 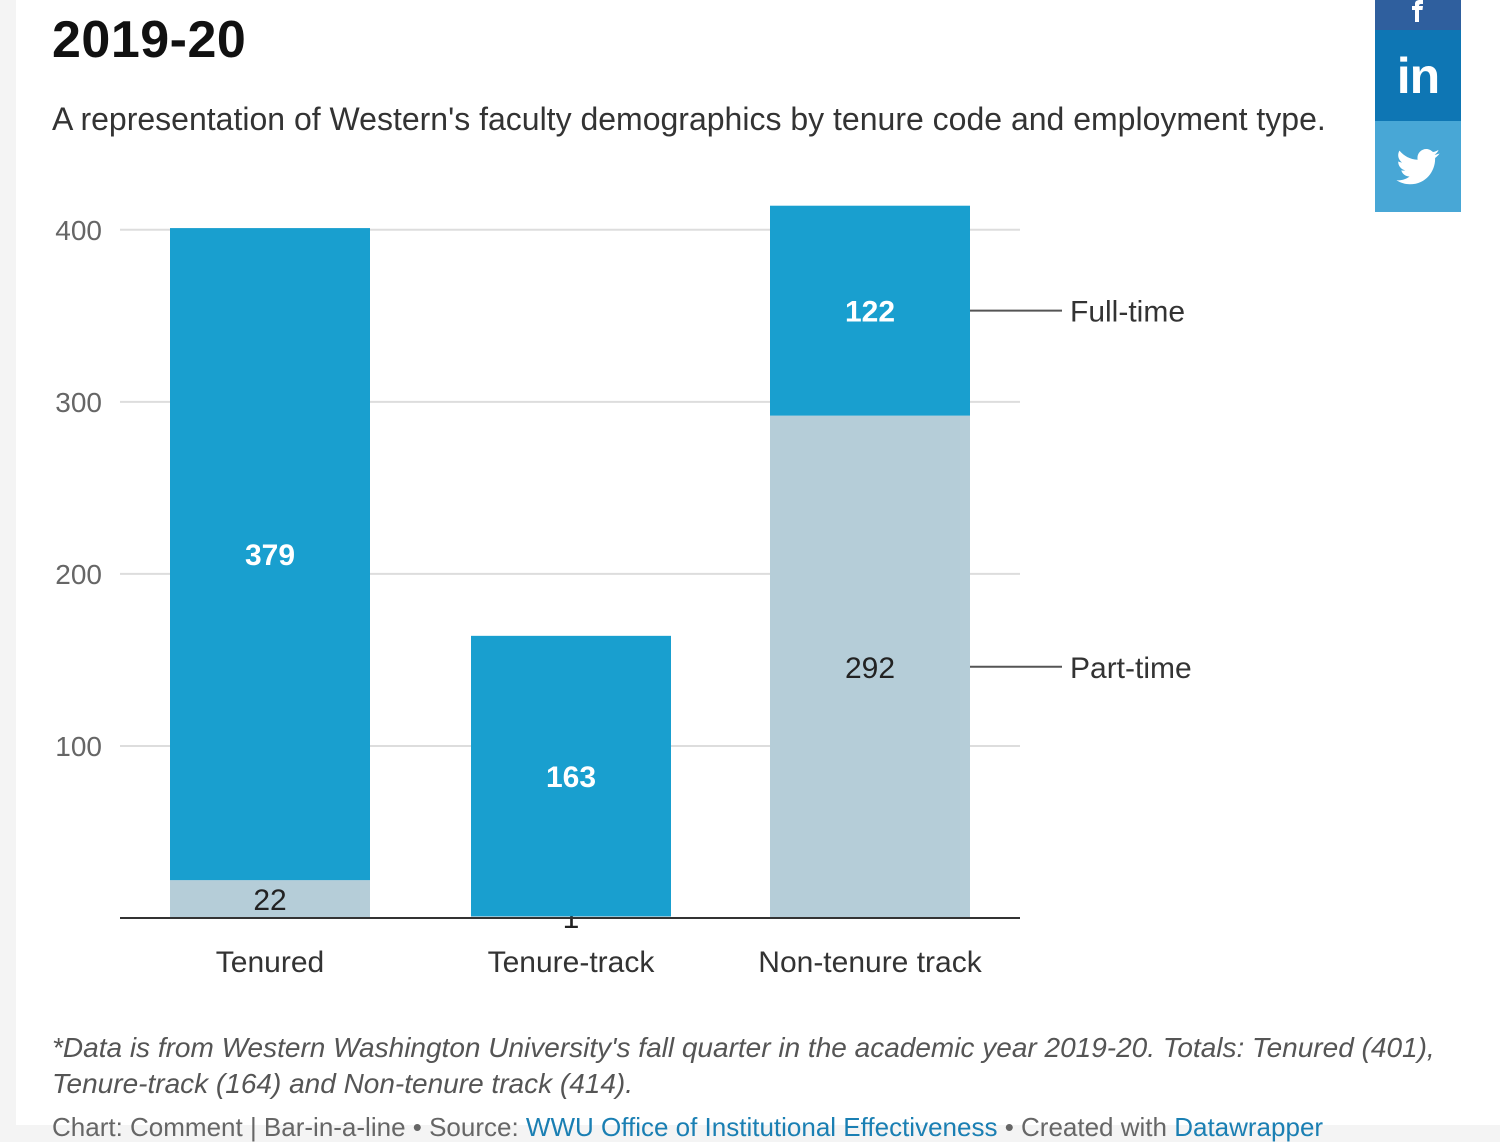 I want to click on legend-label-full-time: Full-time, so click(x=1127, y=312).